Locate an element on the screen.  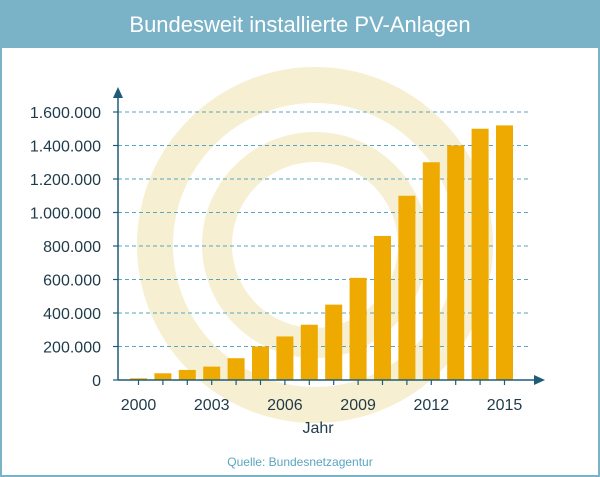
bar-2012 is located at coordinates (431, 271).